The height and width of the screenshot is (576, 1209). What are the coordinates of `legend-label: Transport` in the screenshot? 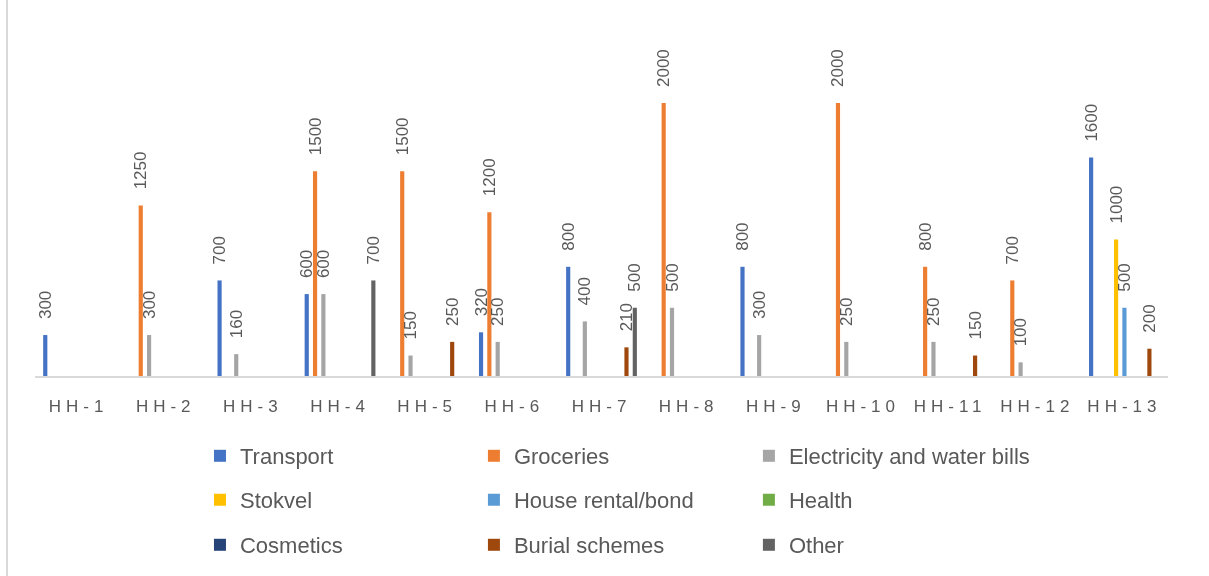 It's located at (286, 457).